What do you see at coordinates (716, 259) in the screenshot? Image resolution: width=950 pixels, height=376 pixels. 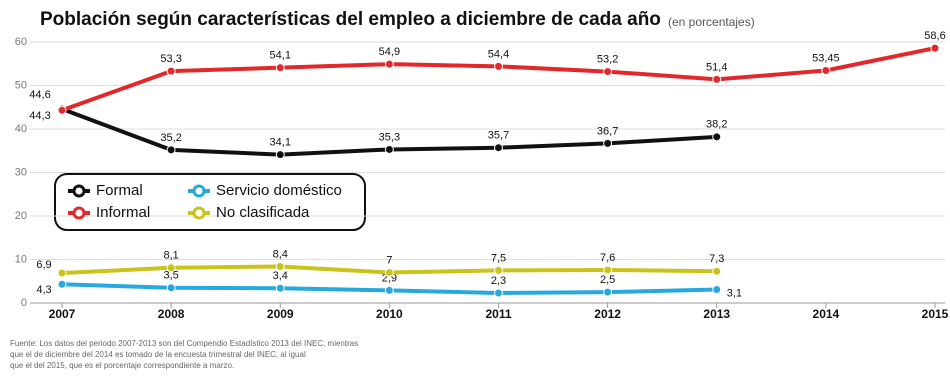 I see `data-label: 7,3` at bounding box center [716, 259].